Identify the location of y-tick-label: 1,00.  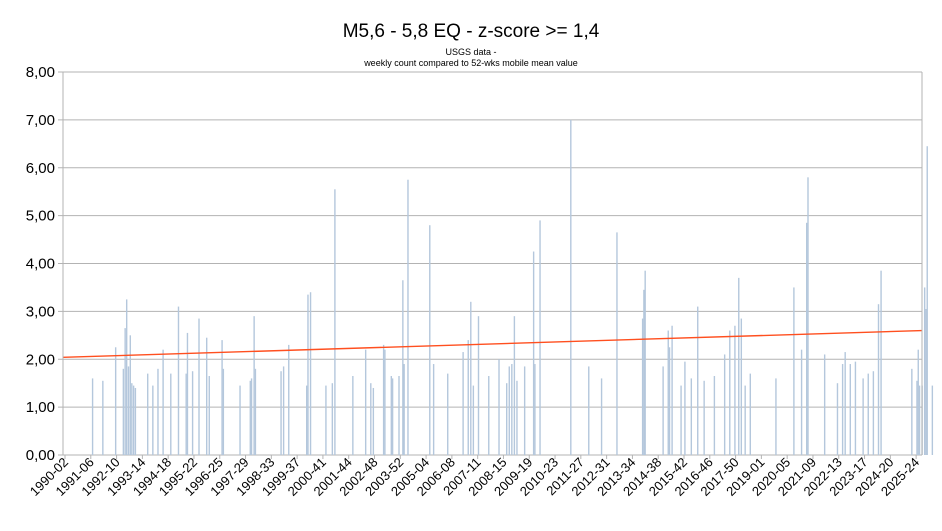
(40, 407).